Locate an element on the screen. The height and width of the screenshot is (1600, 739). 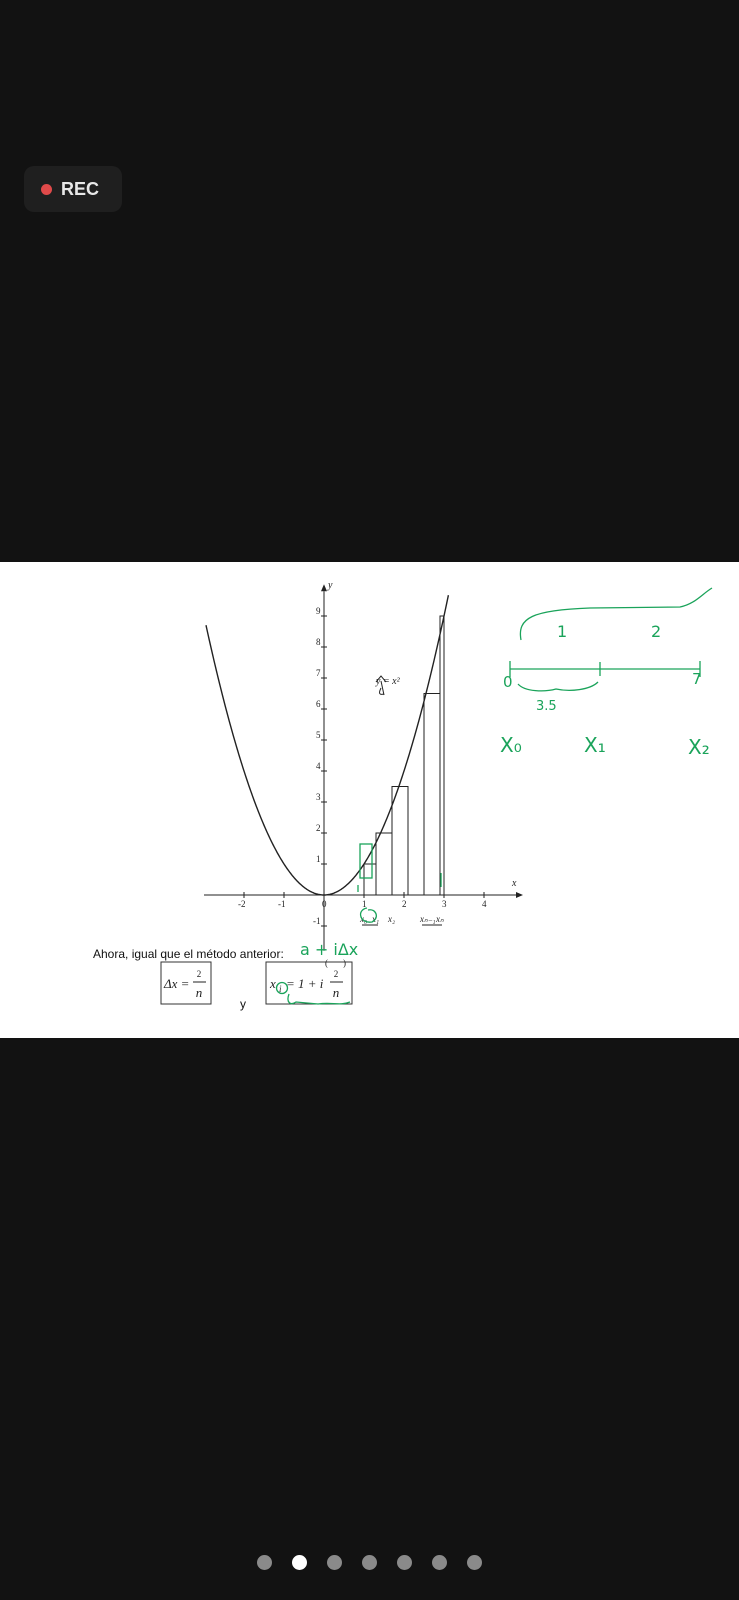
formula2-left-paren: ( is located at coordinates (326, 963).